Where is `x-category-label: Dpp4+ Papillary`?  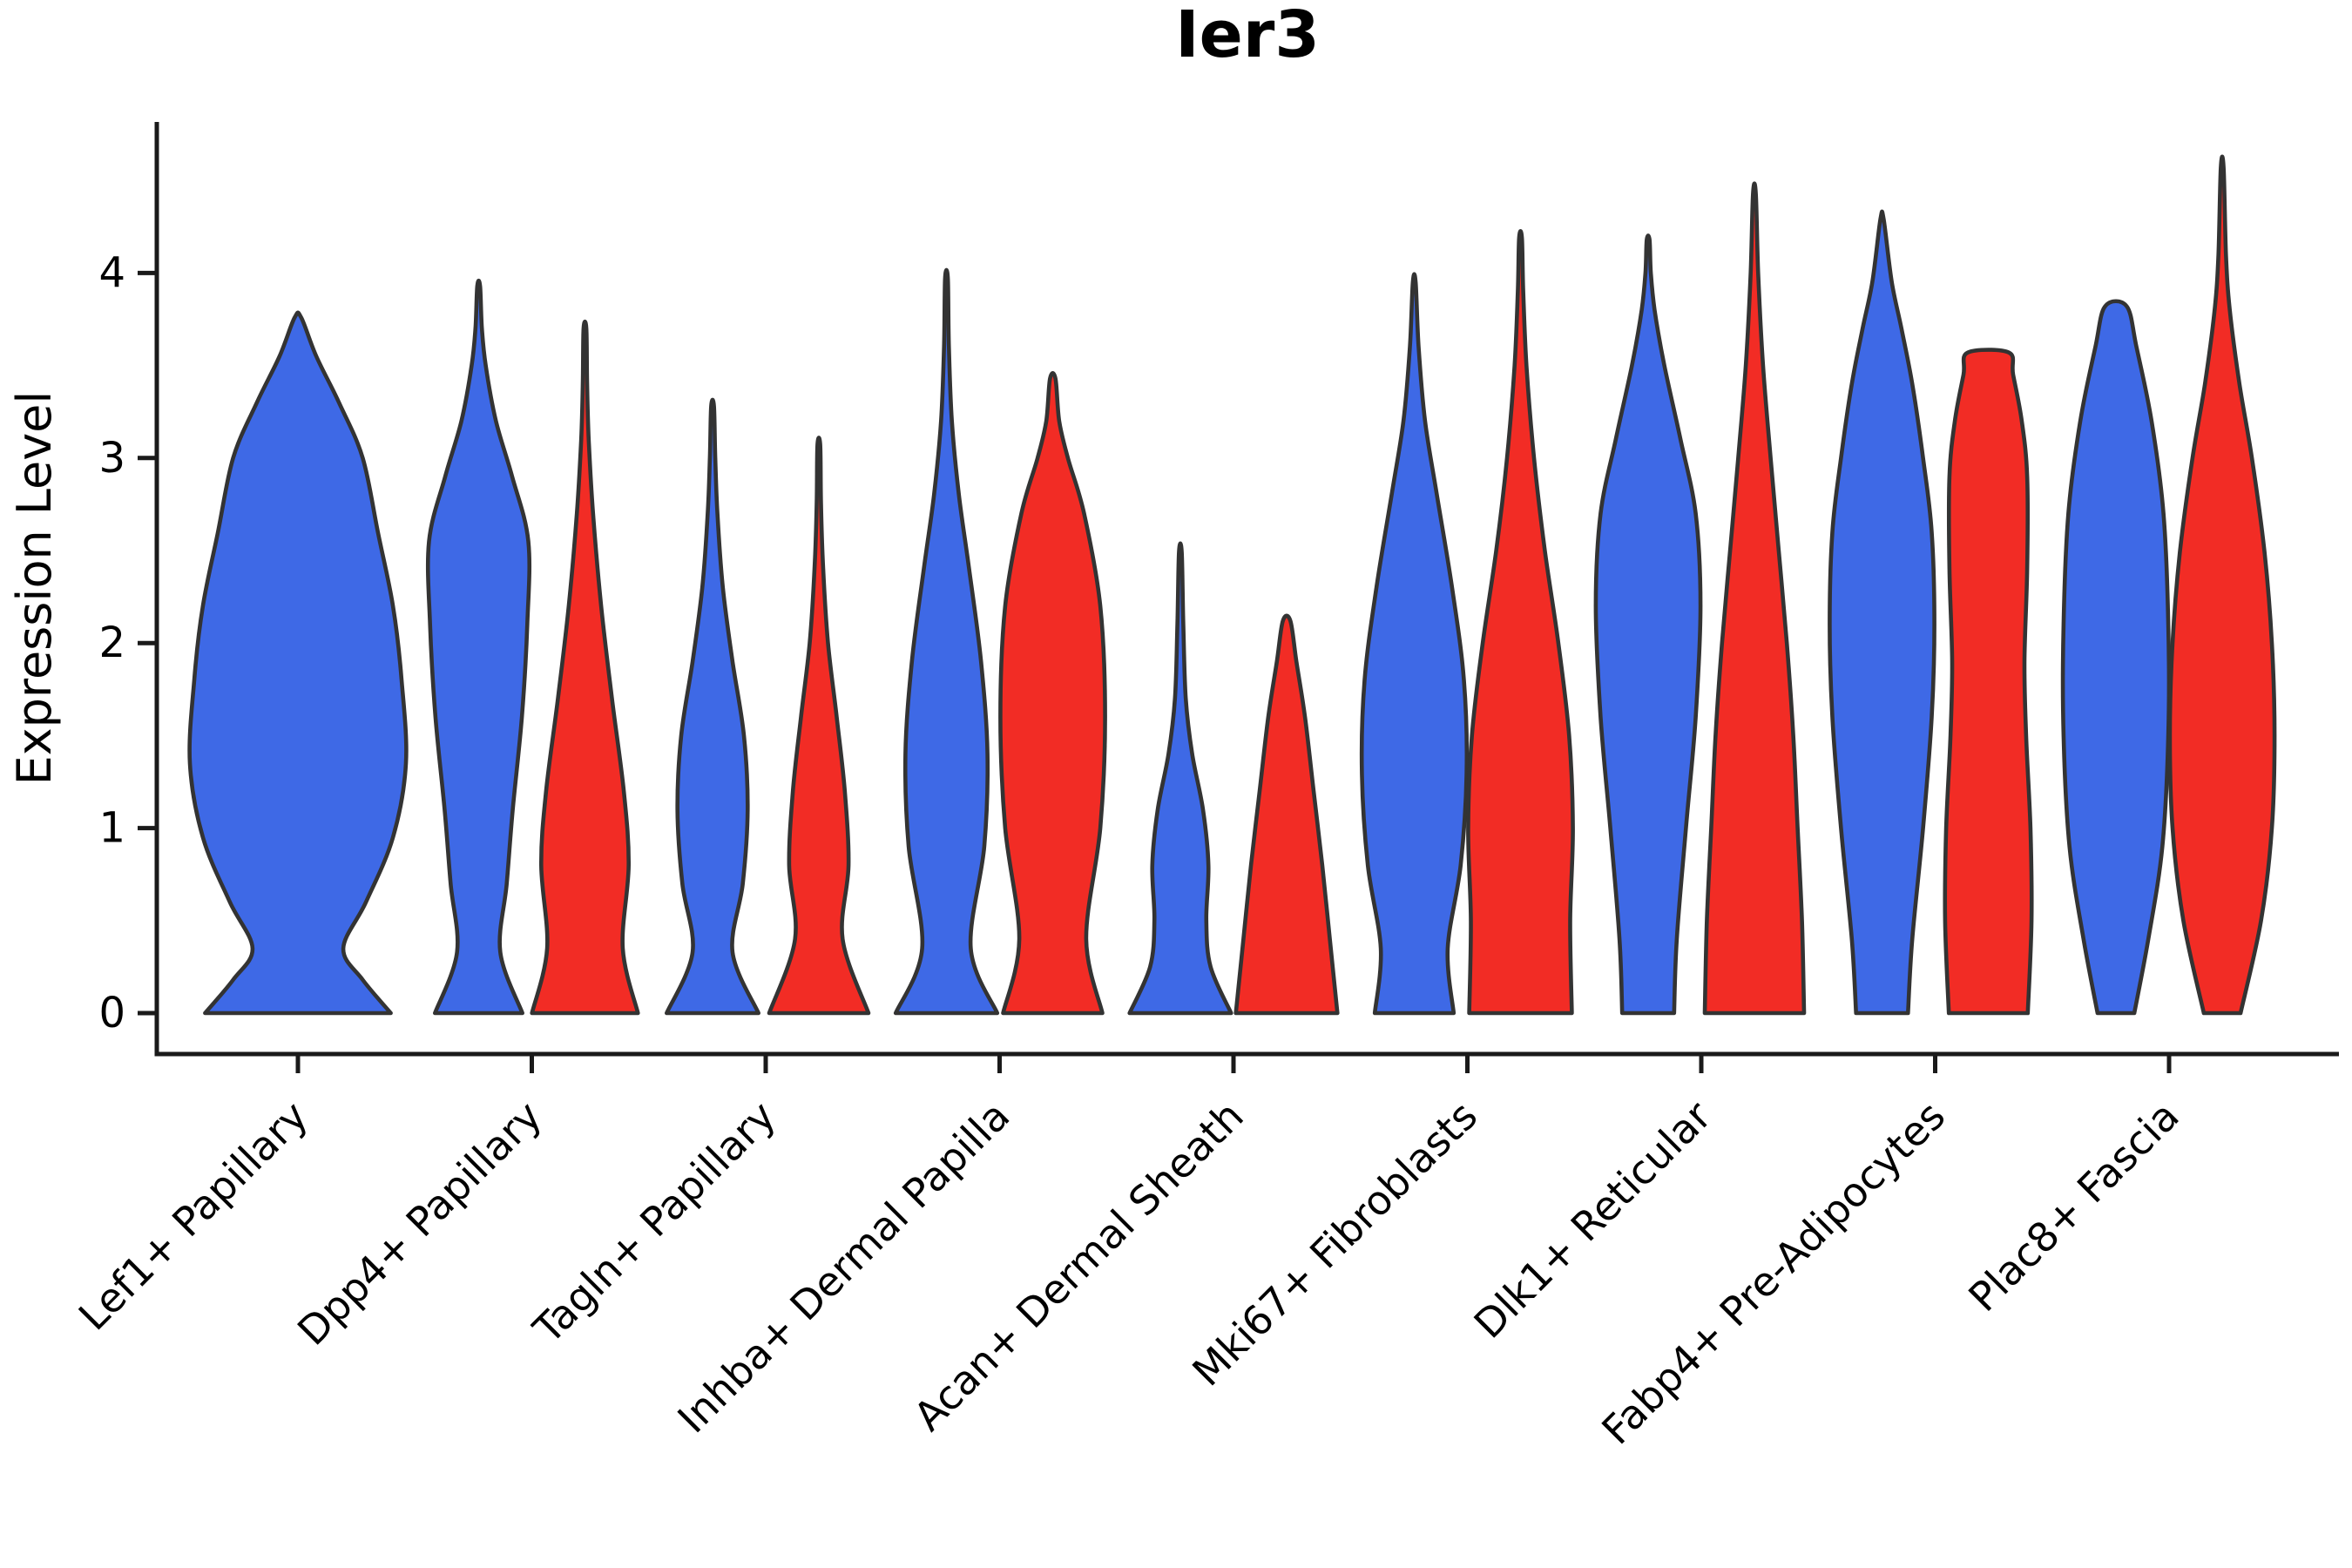 x-category-label: Dpp4+ Papillary is located at coordinates (420, 1223).